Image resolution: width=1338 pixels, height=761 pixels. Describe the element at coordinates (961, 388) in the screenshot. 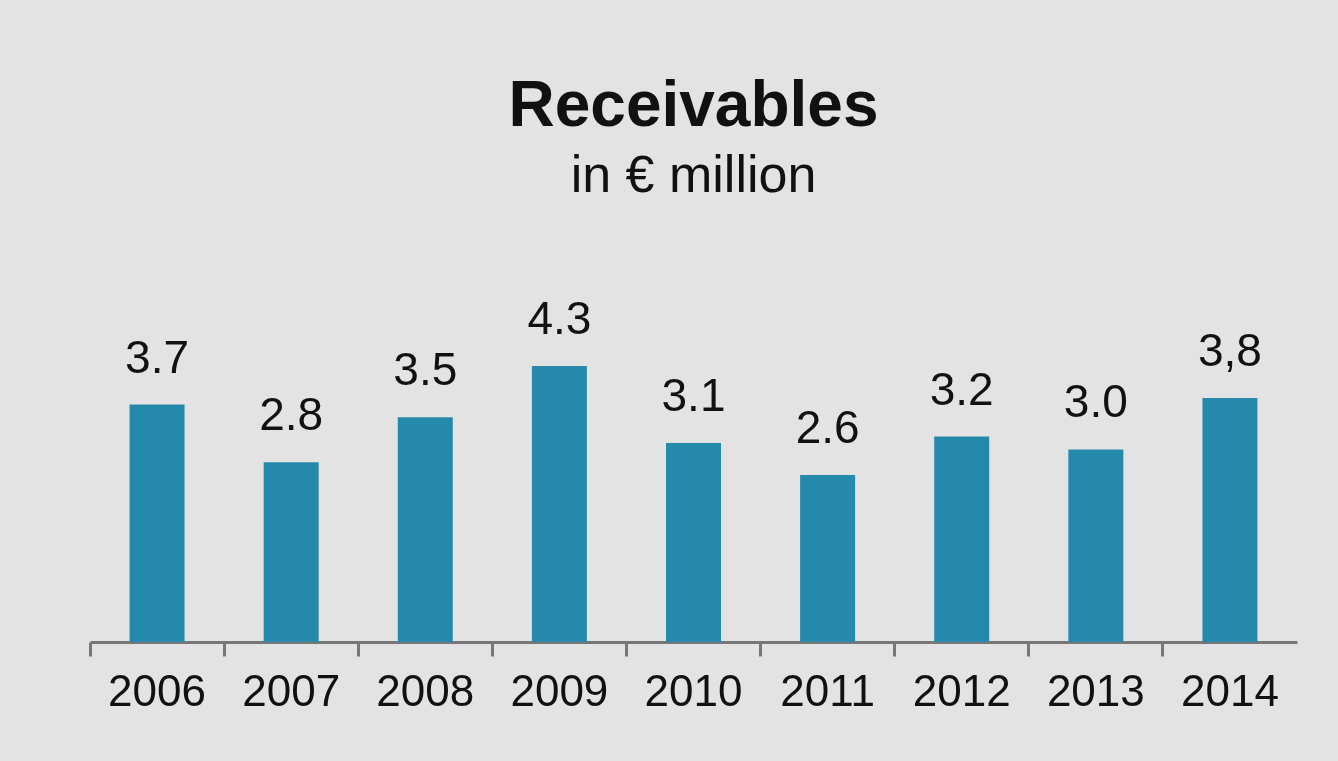

I see `data-label: 3.2` at that location.